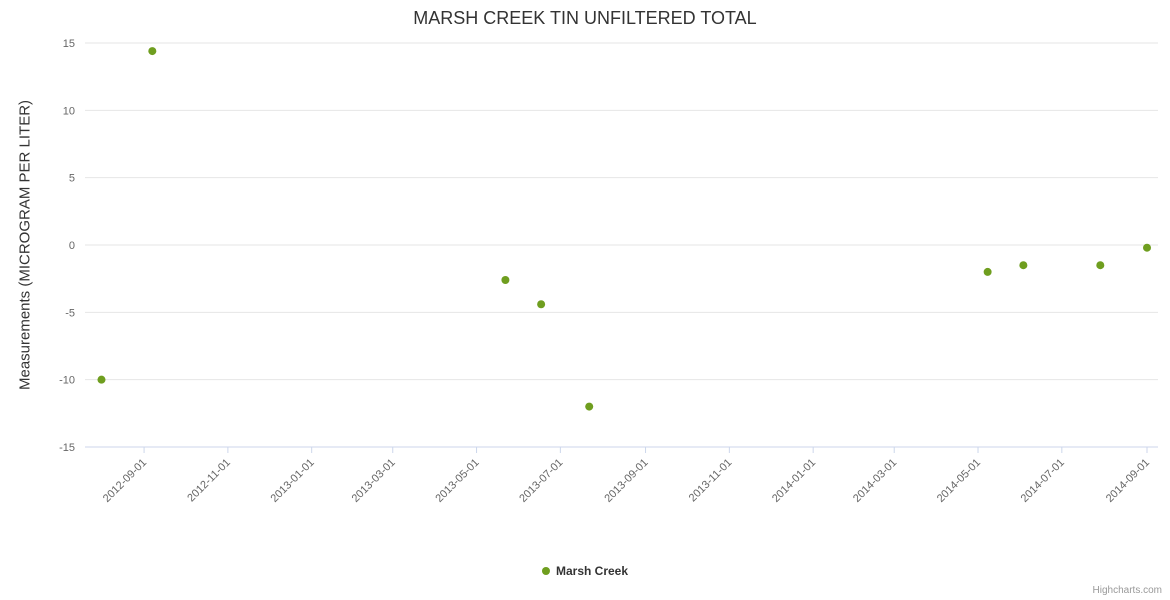 This screenshot has height=600, width=1170. Describe the element at coordinates (457, 481) in the screenshot. I see `x-tick-label: 2013-05-01` at that location.